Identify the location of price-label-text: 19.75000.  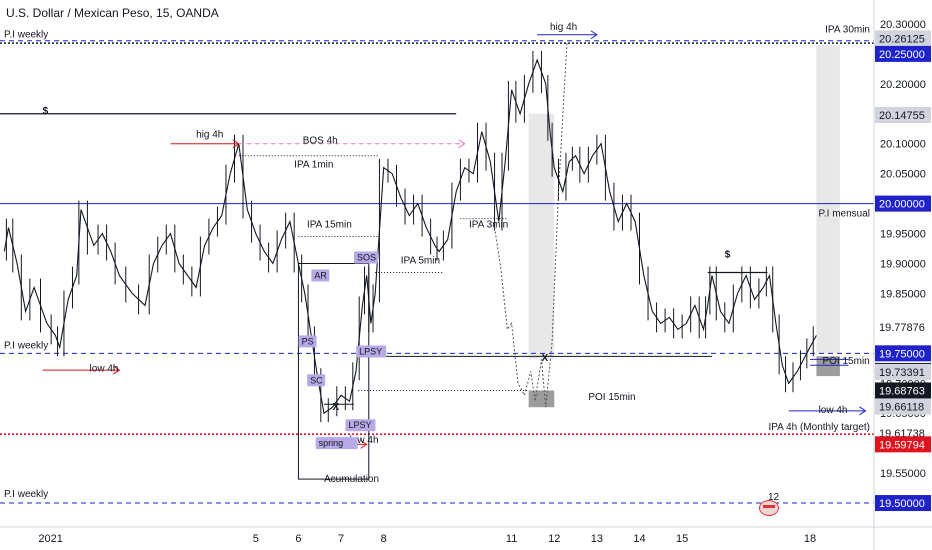
(902, 354).